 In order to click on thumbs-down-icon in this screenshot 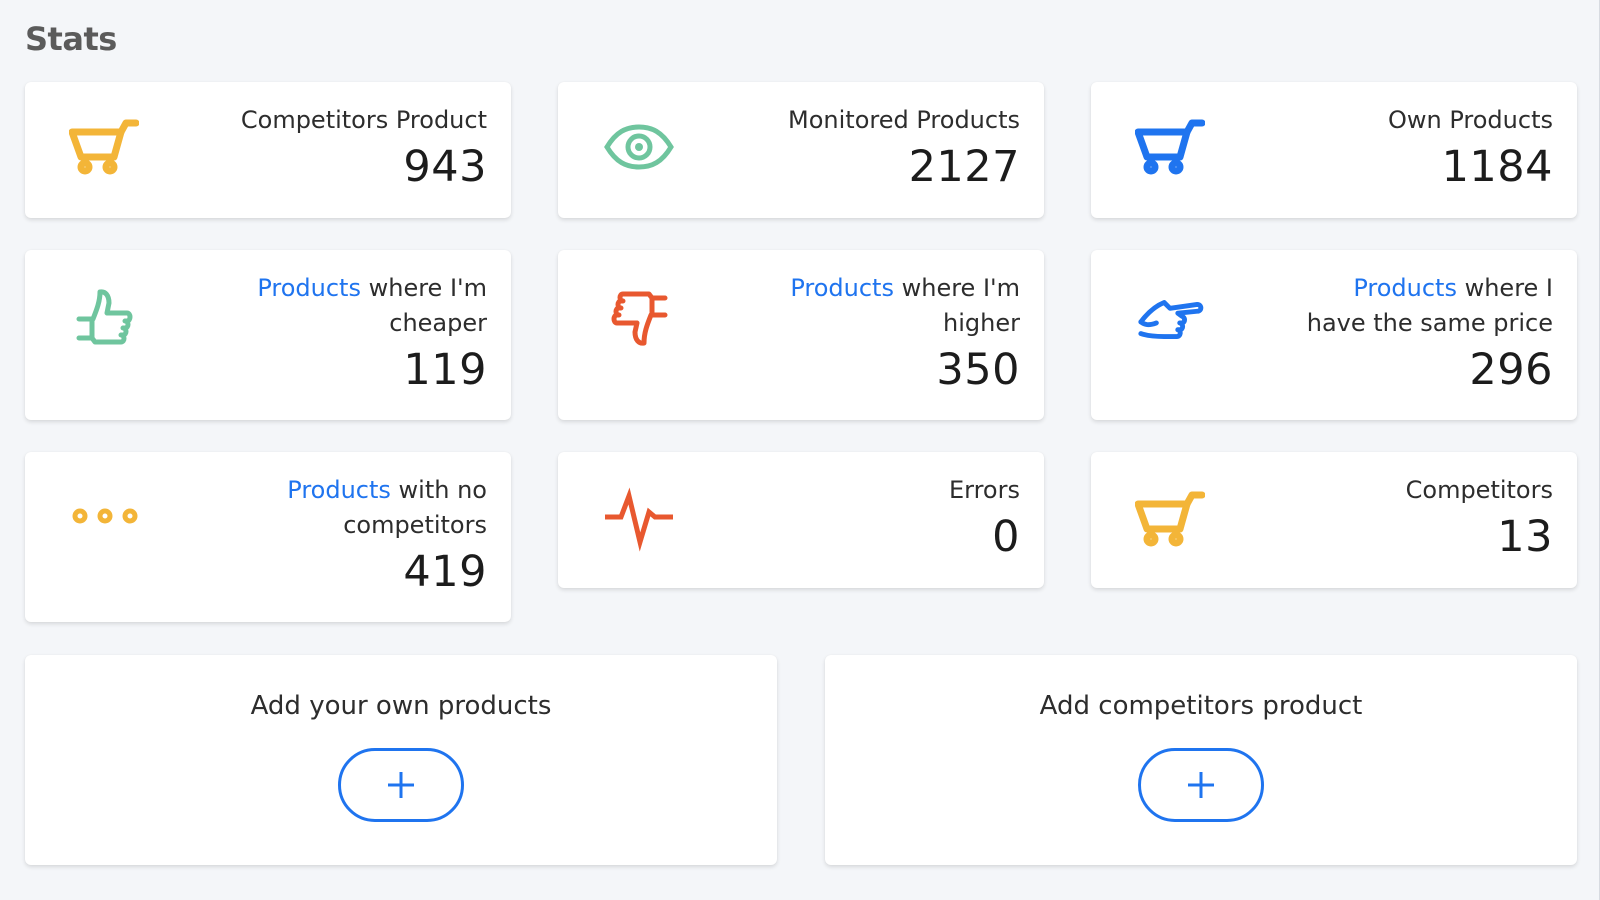, I will do `click(637, 318)`.